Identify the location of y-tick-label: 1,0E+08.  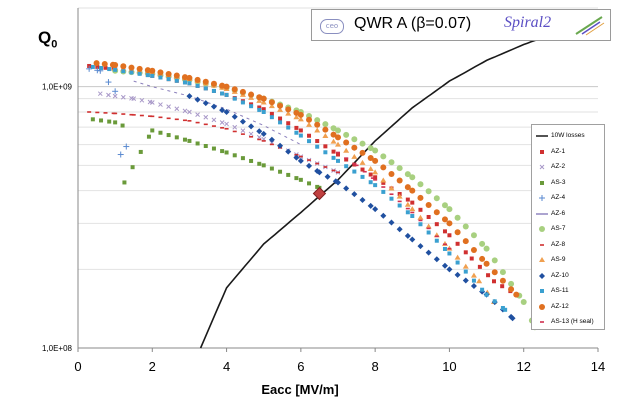
(57, 348).